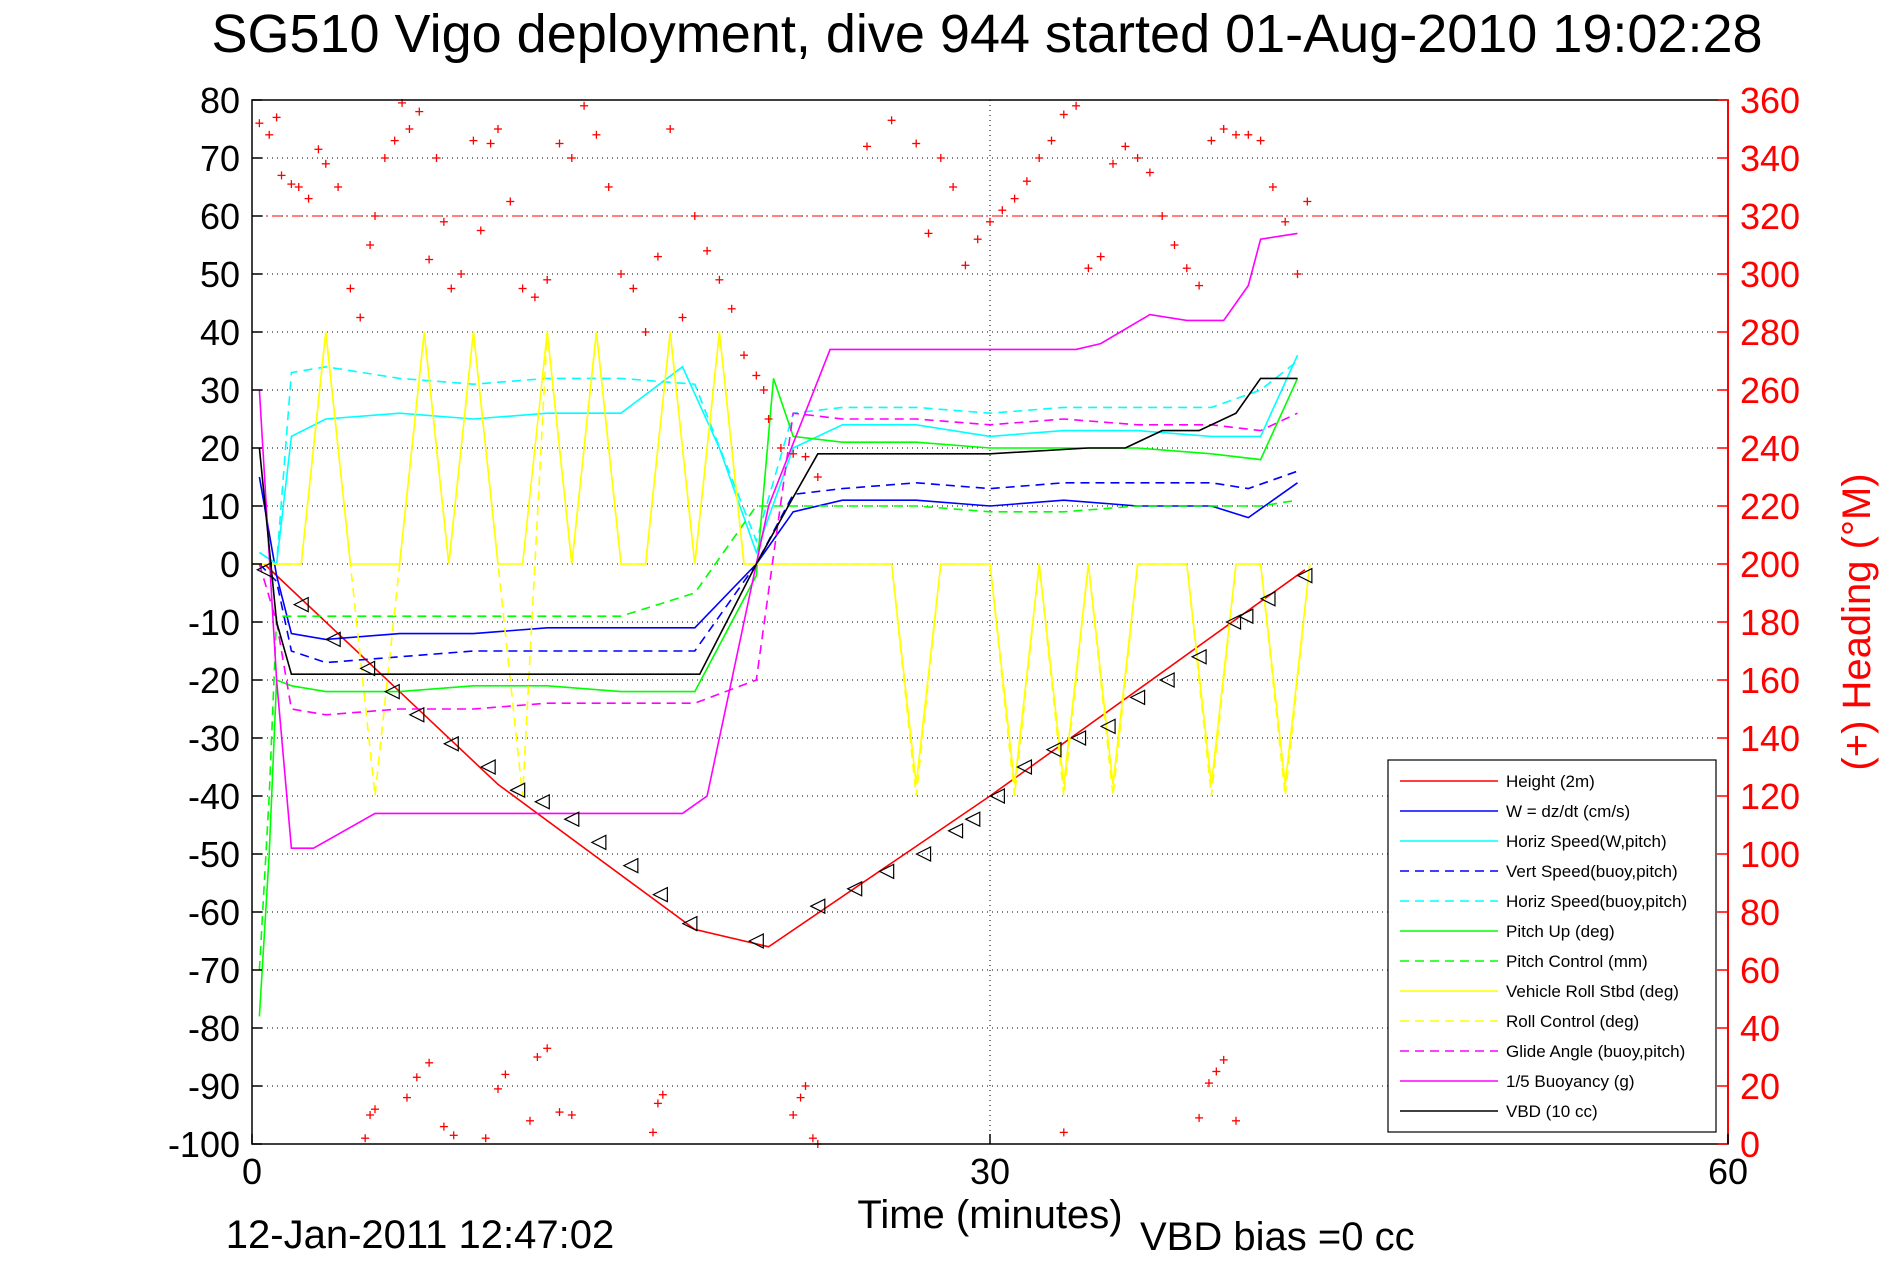 The image size is (1891, 1262). Describe the element at coordinates (1770, 158) in the screenshot. I see `right-tick-label: 340` at that location.